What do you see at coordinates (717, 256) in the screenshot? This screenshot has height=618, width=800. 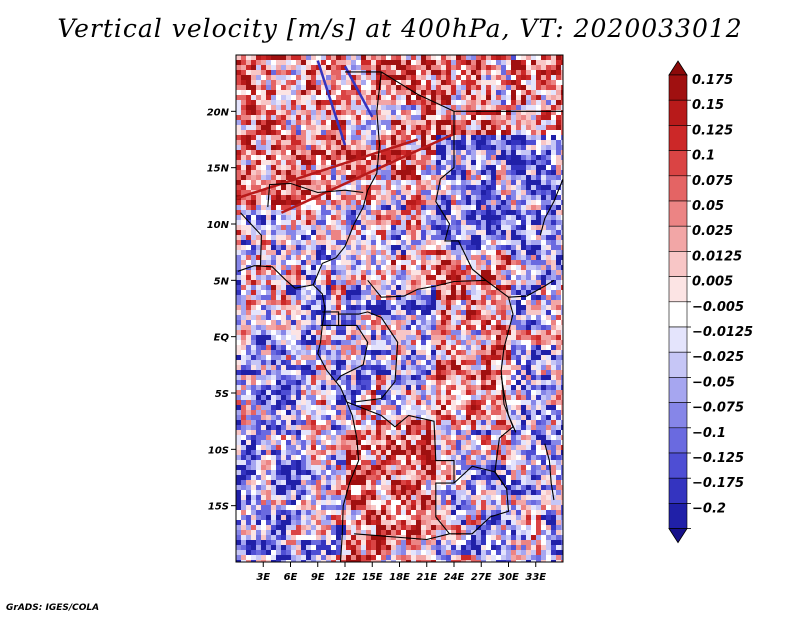 I see `colorbar-label: 0.0125` at bounding box center [717, 256].